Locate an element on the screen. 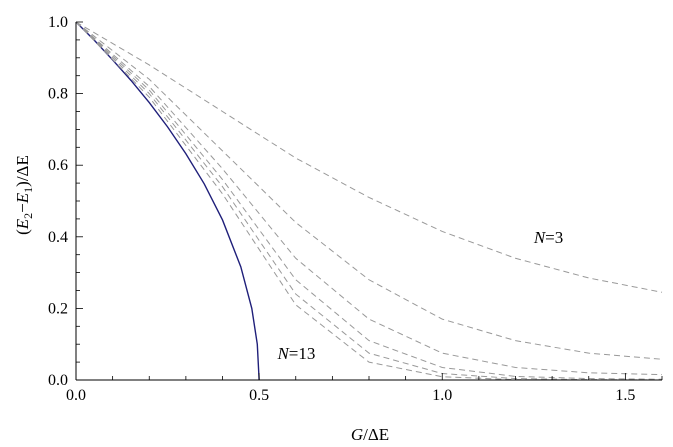 This screenshot has height=447, width=673. x-axis-title: G/ΔE is located at coordinates (370, 434).